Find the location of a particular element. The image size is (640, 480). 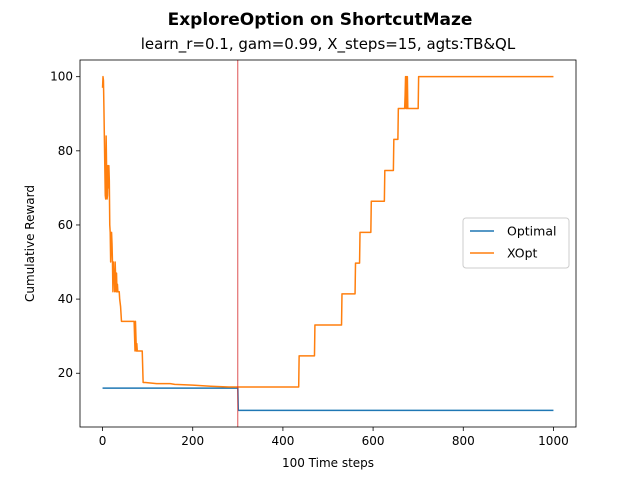

y-tick-label: 60 is located at coordinates (65, 225).